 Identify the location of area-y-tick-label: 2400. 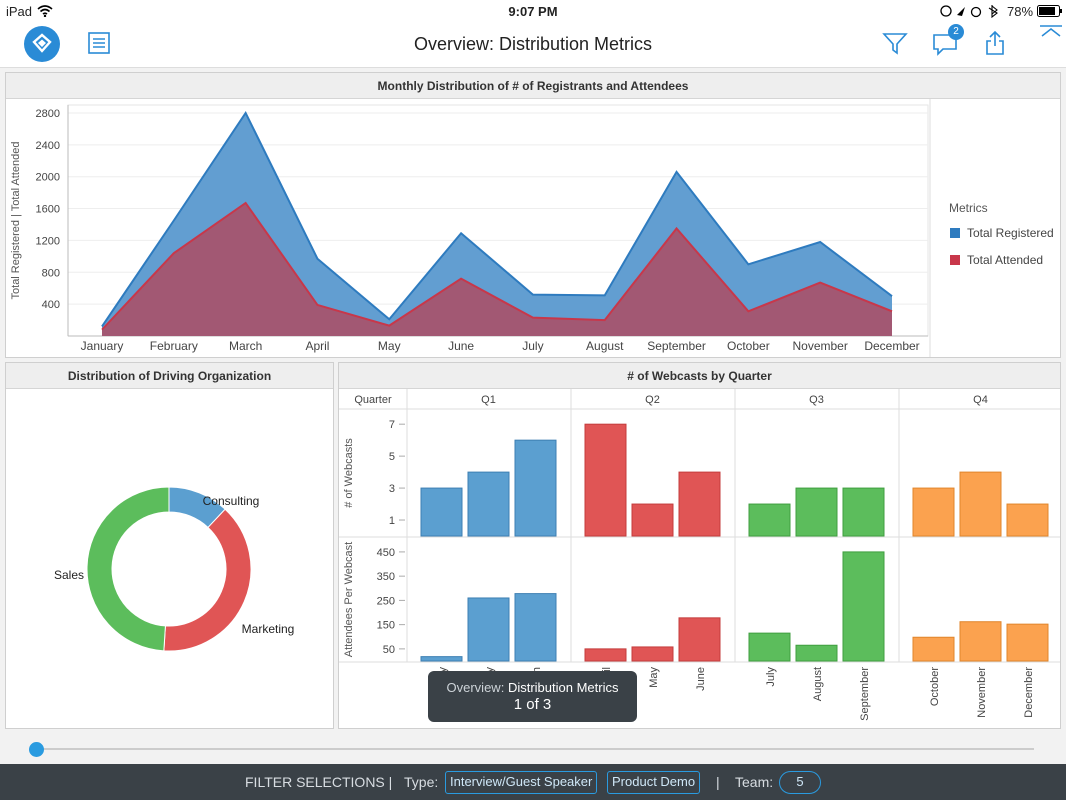
(48, 146).